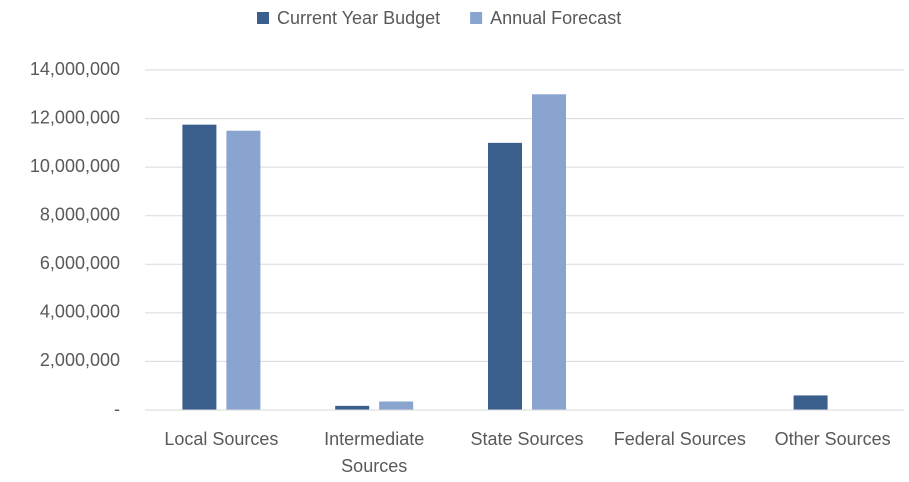  What do you see at coordinates (358, 18) in the screenshot?
I see `legend-label: Current Year Budget` at bounding box center [358, 18].